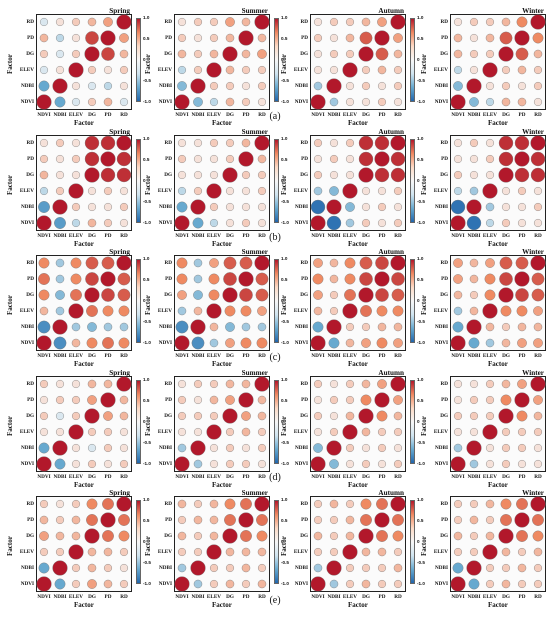 This screenshot has width=550, height=625. What do you see at coordinates (246, 597) in the screenshot?
I see `x-tick-label: PD` at bounding box center [246, 597].